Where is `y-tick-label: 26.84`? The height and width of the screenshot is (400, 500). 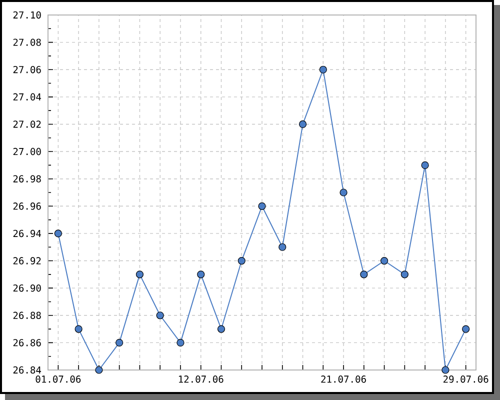 y-tick-label: 26.84 is located at coordinates (27, 370).